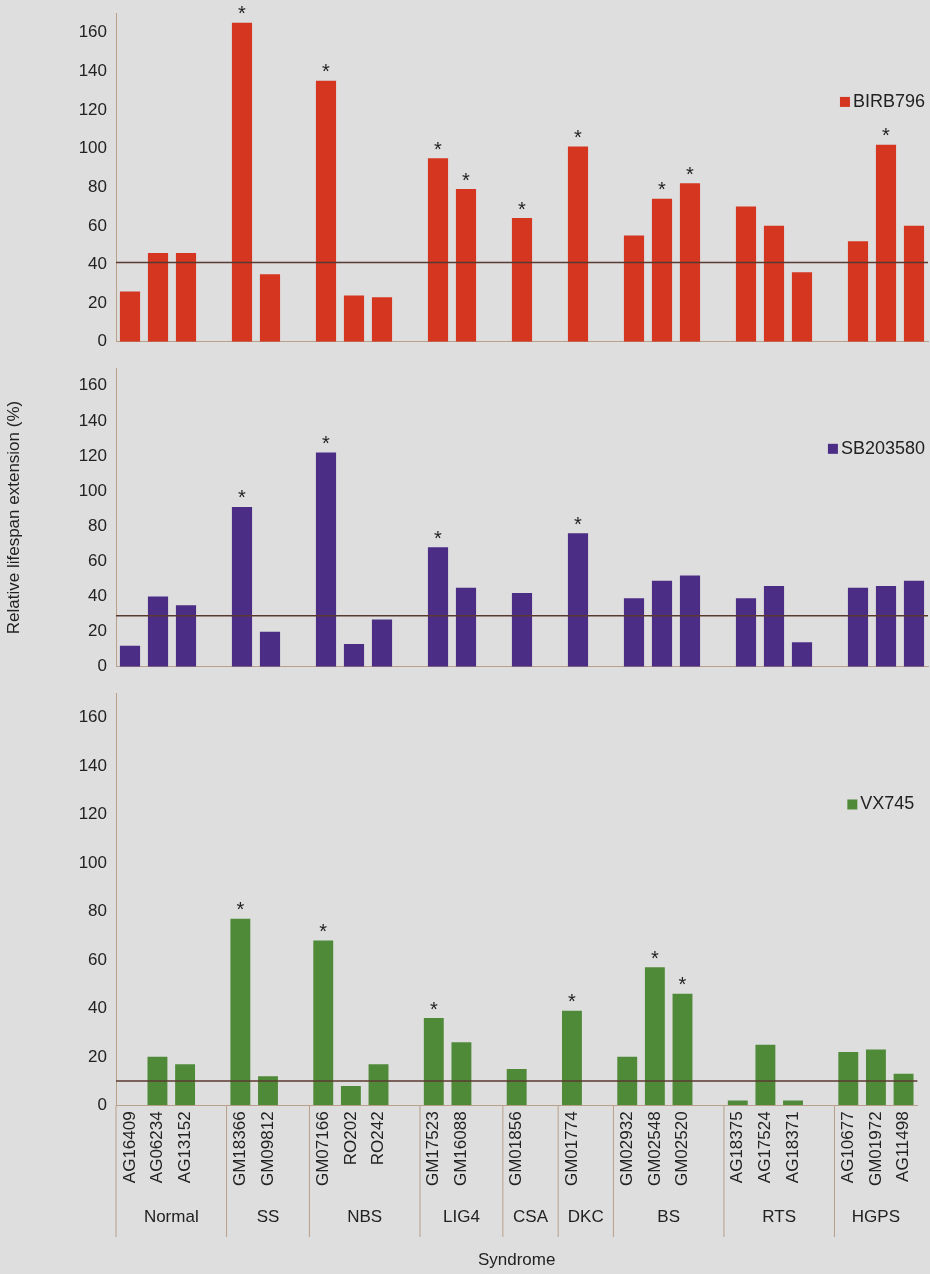 The image size is (930, 1274). What do you see at coordinates (516, 1259) in the screenshot?
I see `x-axis-title: Syndrome` at bounding box center [516, 1259].